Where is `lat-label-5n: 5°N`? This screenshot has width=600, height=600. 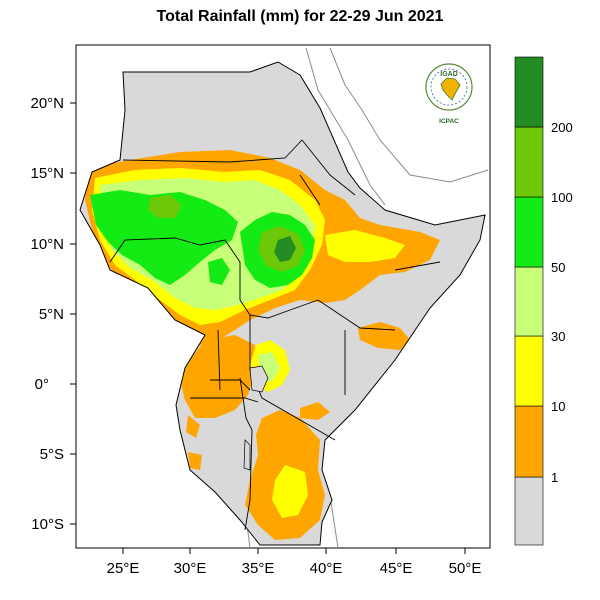
lat-label-5n: 5°N is located at coordinates (51, 314).